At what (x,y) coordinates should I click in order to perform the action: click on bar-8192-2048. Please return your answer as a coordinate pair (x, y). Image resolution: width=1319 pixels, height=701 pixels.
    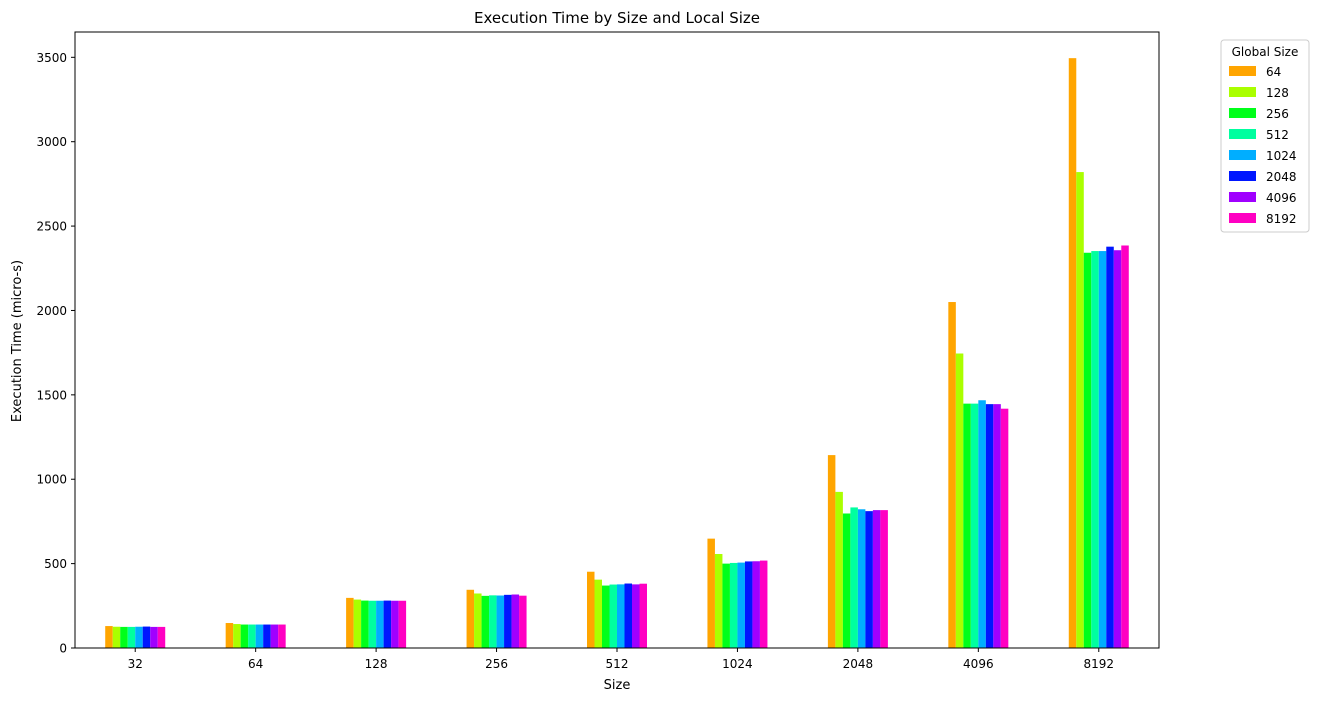
    Looking at the image, I should click on (884, 579).